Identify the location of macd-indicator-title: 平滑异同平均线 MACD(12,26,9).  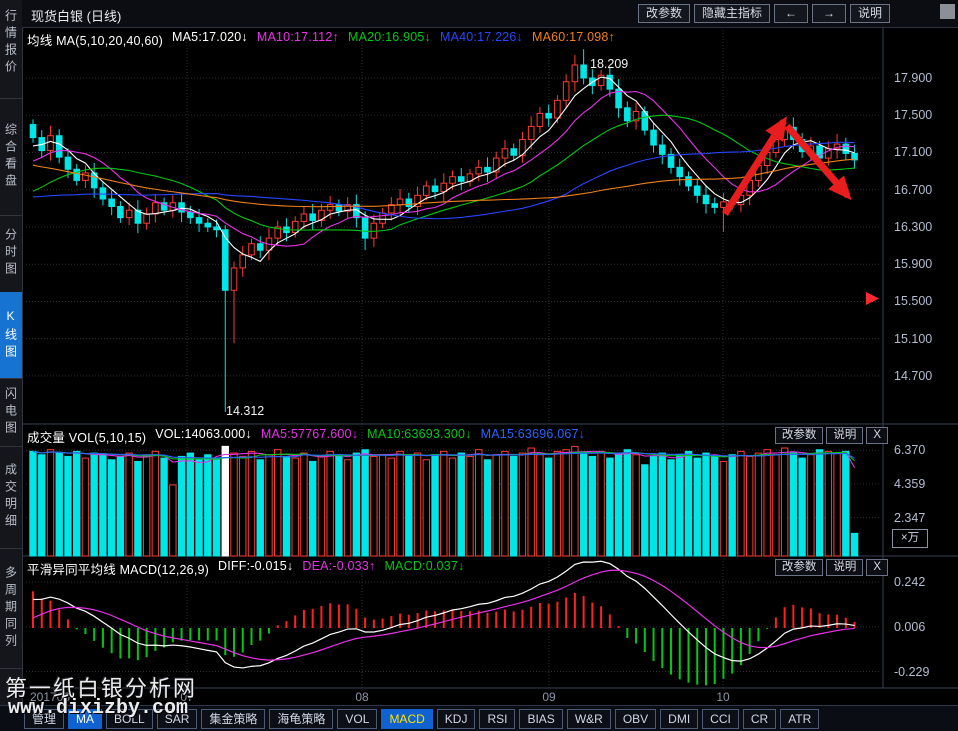
(118, 570).